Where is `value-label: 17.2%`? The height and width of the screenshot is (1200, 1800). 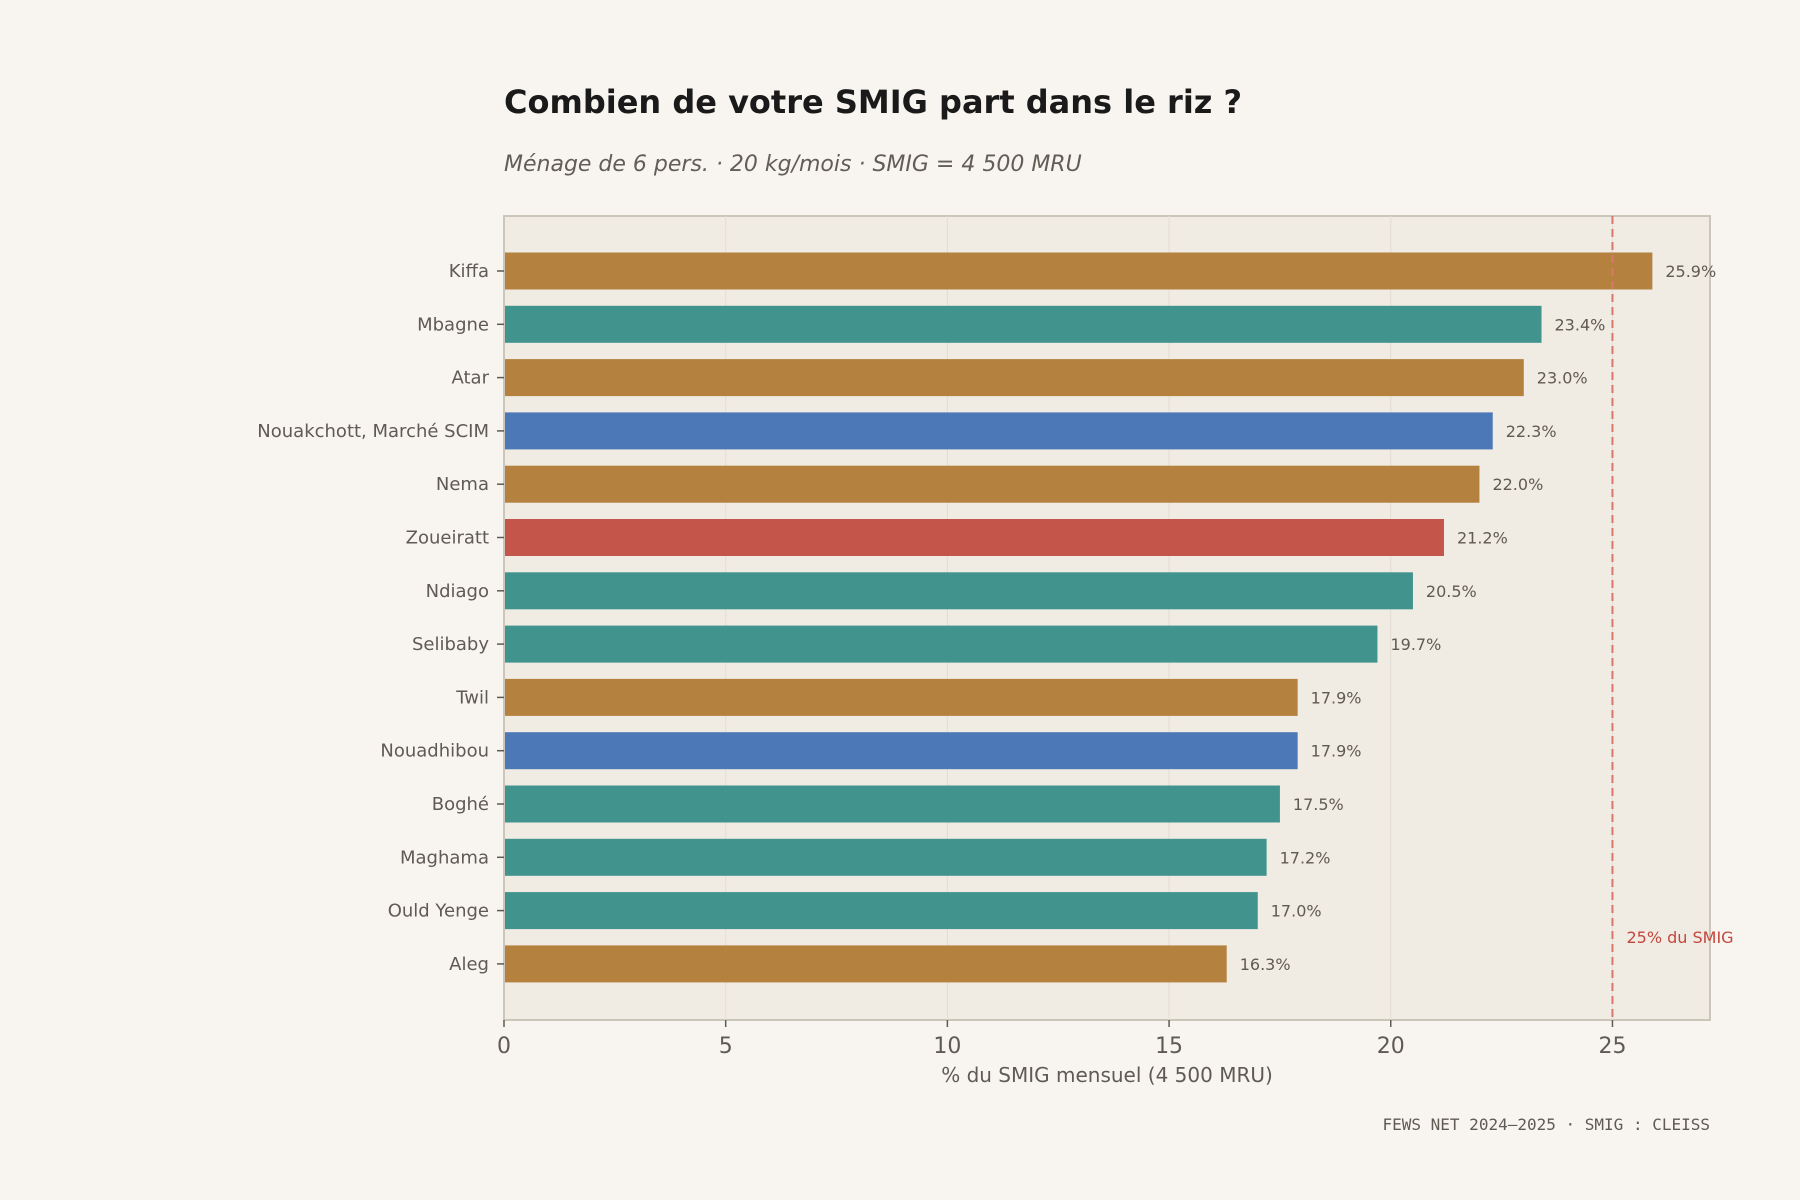 value-label: 17.2% is located at coordinates (1305, 857).